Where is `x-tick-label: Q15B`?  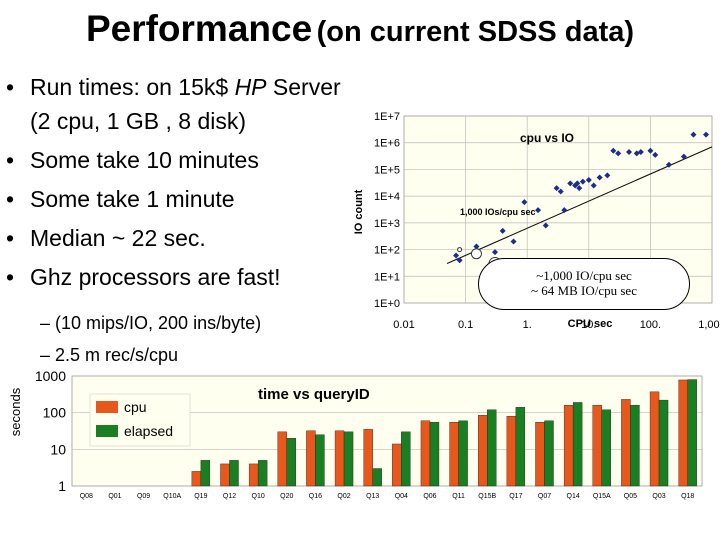
x-tick-label: Q15B is located at coordinates (487, 496).